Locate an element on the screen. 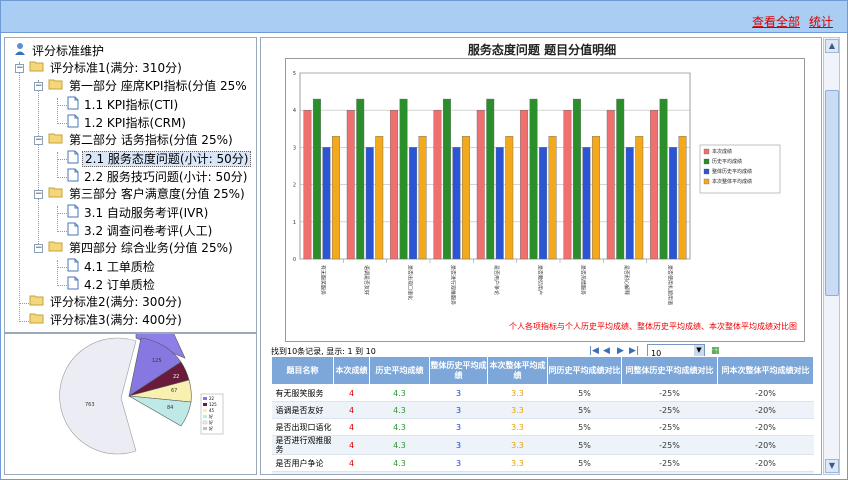 This screenshot has height=480, width=848. tree-leaf-3-1: 3.1 自动服务考评(IVR) is located at coordinates (138, 212).